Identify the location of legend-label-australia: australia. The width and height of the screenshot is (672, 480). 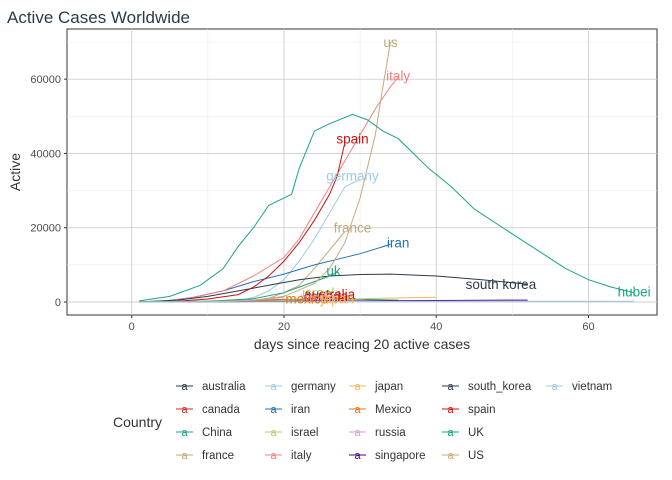
(224, 387).